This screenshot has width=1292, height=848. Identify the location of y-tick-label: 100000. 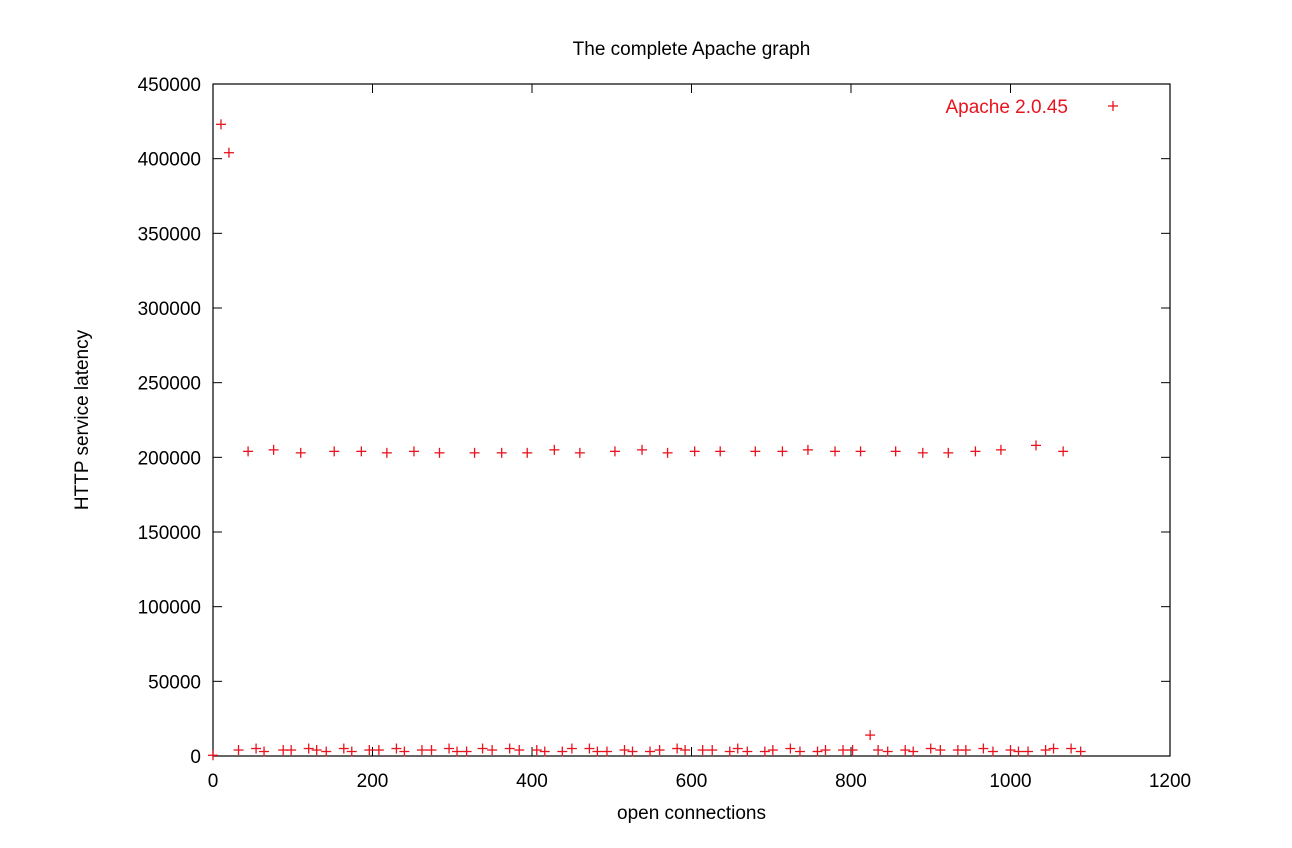
(169, 608).